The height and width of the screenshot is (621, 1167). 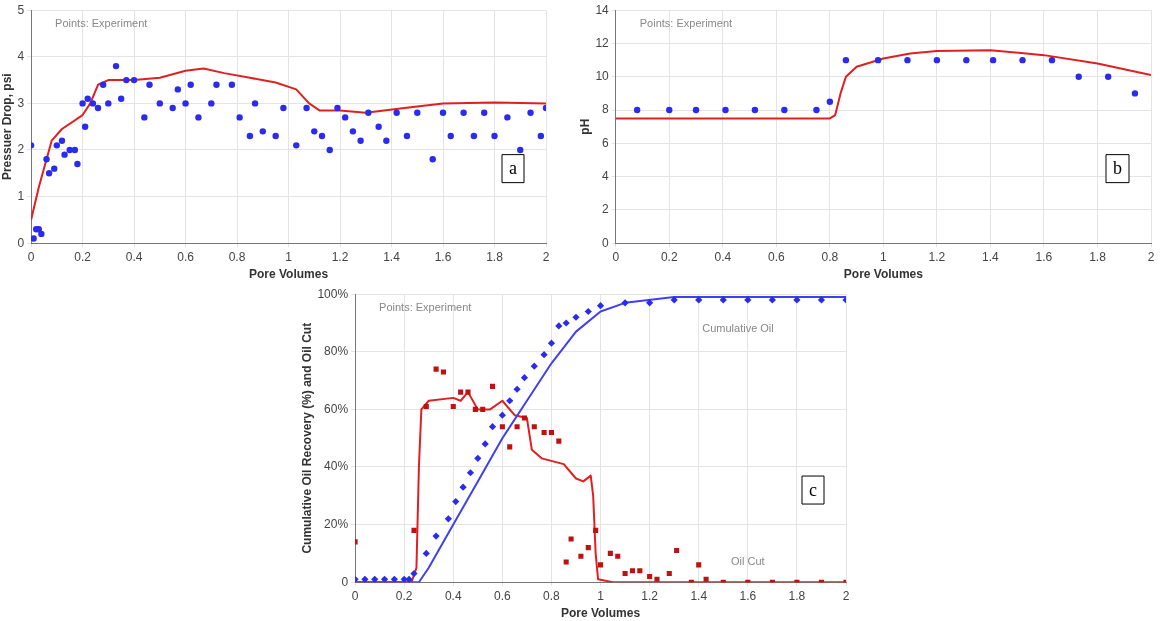 What do you see at coordinates (336, 408) in the screenshot?
I see `y-tick-label: 60%` at bounding box center [336, 408].